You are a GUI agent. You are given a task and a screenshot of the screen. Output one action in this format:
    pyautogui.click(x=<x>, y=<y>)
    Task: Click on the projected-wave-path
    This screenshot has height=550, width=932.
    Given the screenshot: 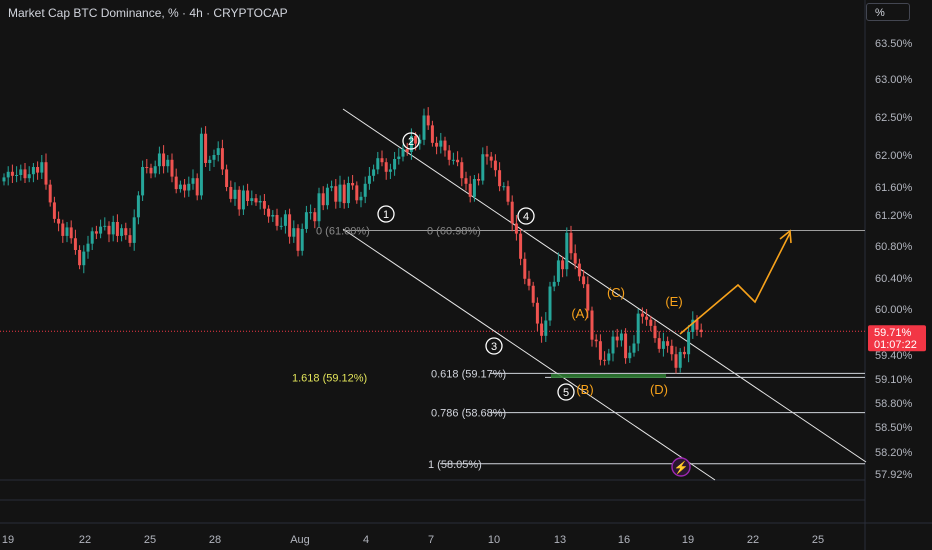 What is the action you would take?
    pyautogui.click(x=735, y=283)
    